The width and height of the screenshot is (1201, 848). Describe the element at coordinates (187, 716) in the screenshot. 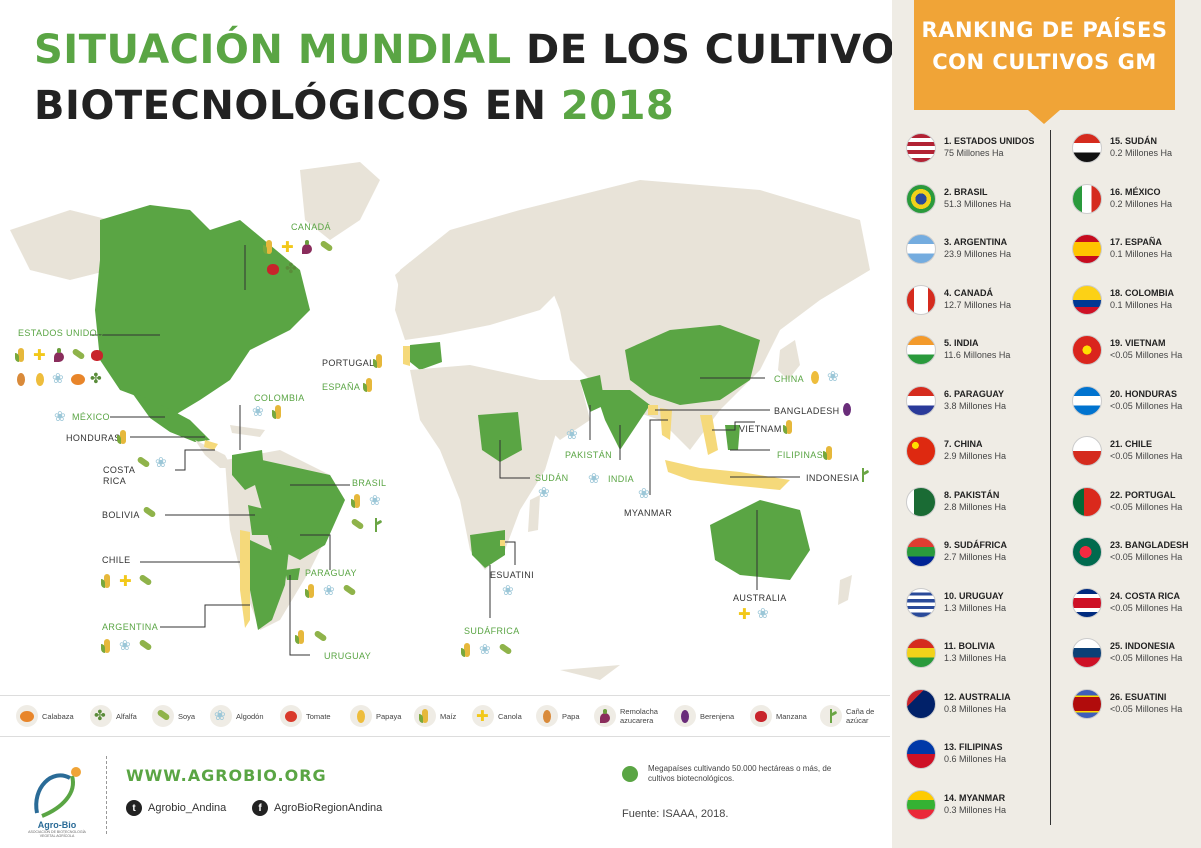

I see `legend-label: Soya` at that location.